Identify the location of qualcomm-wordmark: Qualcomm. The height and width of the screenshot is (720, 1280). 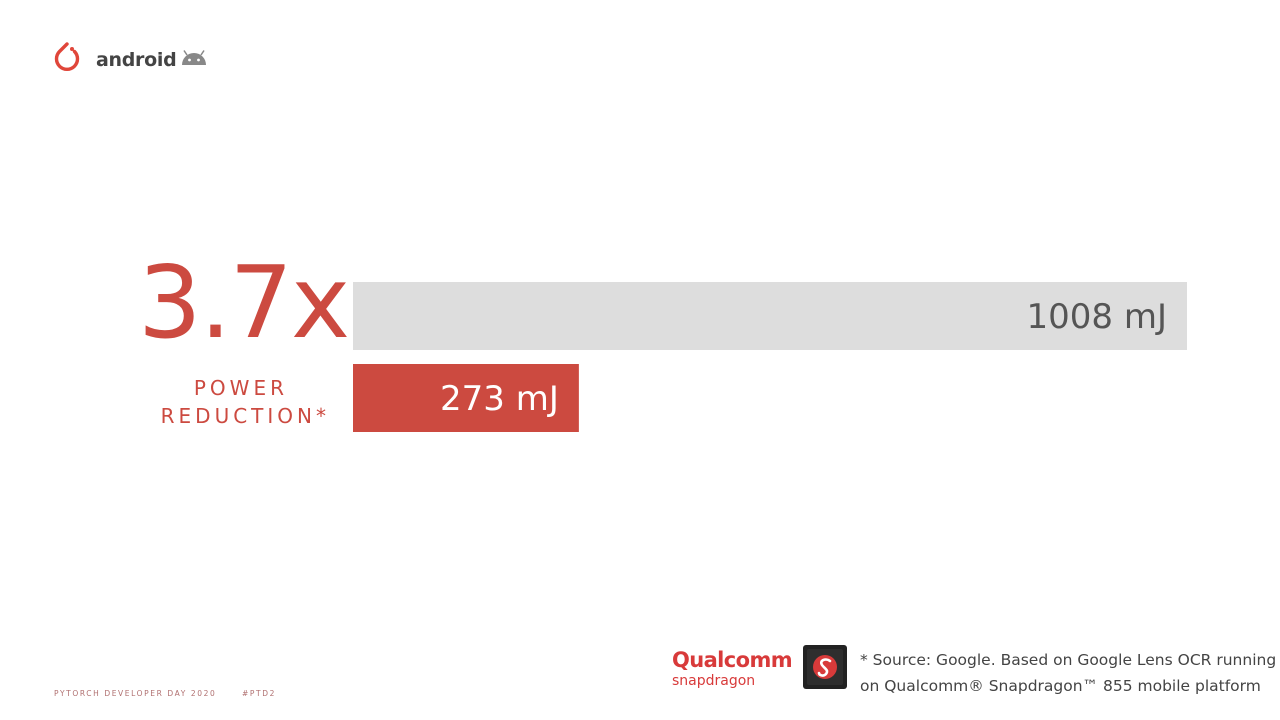
(732, 660).